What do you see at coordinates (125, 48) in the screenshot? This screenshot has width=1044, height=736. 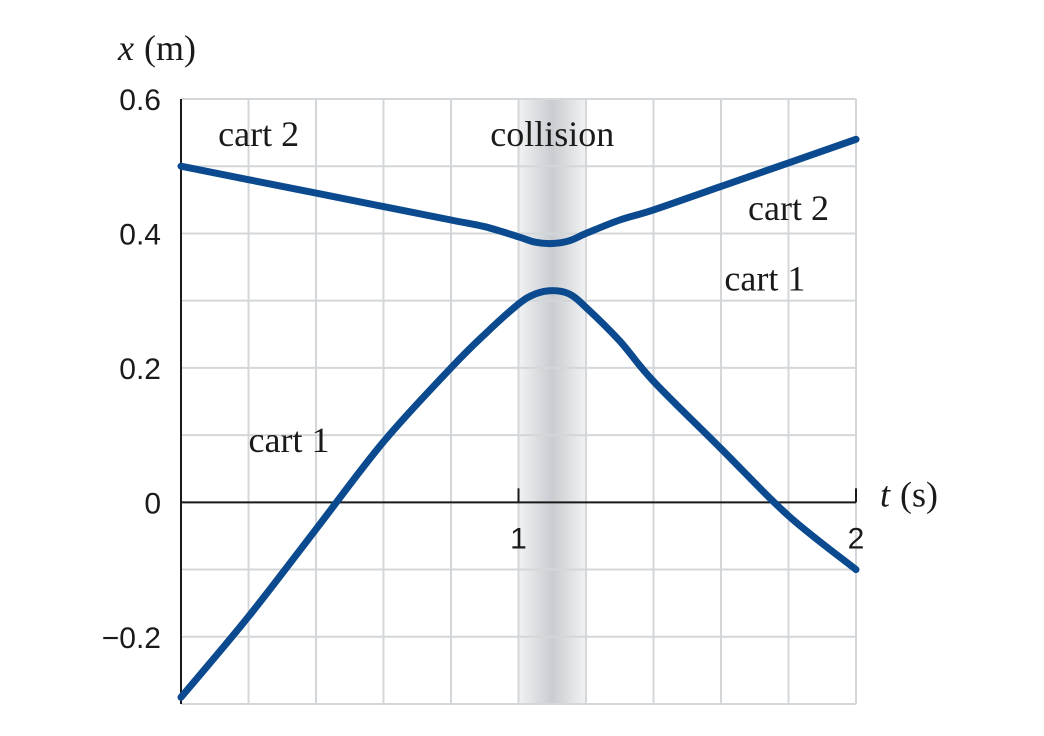 I see `y-axis-symbol: x` at bounding box center [125, 48].